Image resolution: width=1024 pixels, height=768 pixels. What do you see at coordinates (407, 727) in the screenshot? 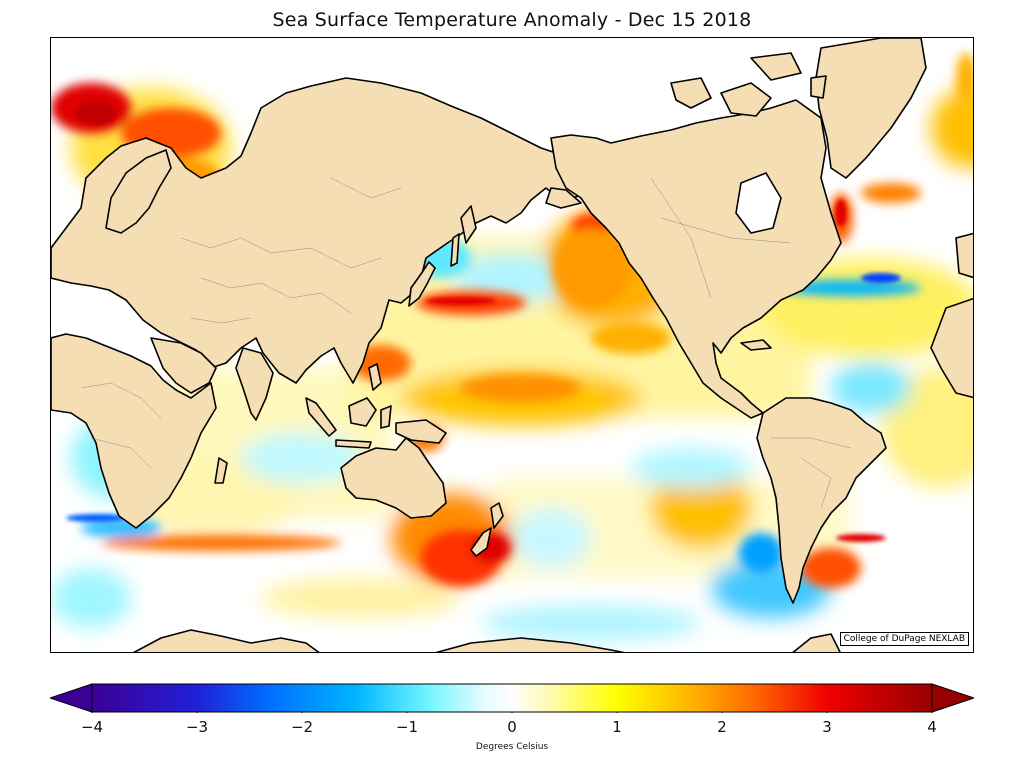
I see `colorbar-tick-label: −1` at bounding box center [407, 727].